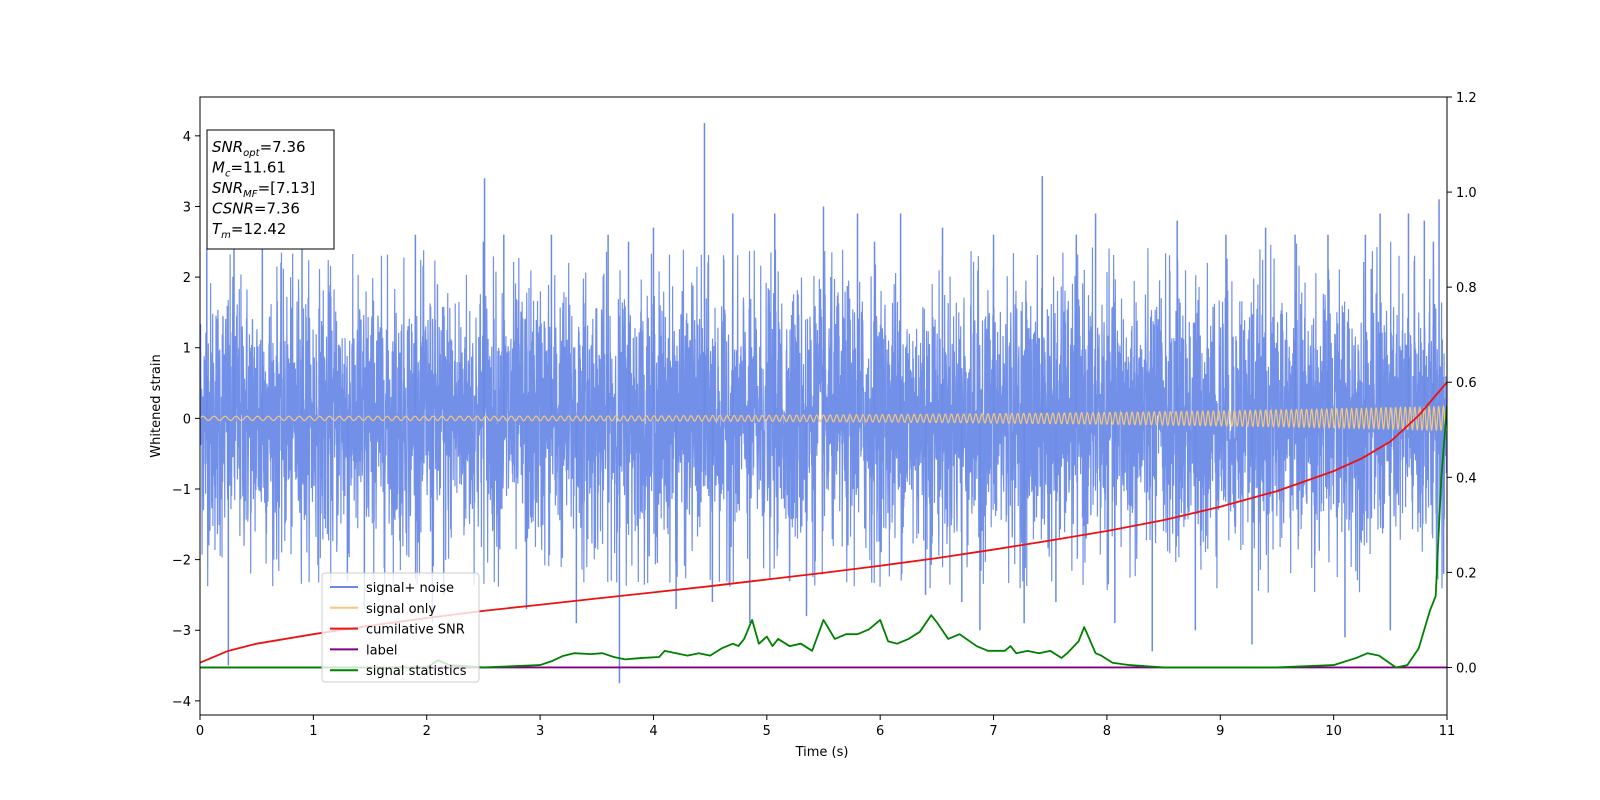  What do you see at coordinates (427, 731) in the screenshot?
I see `x-tick-label: 2` at bounding box center [427, 731].